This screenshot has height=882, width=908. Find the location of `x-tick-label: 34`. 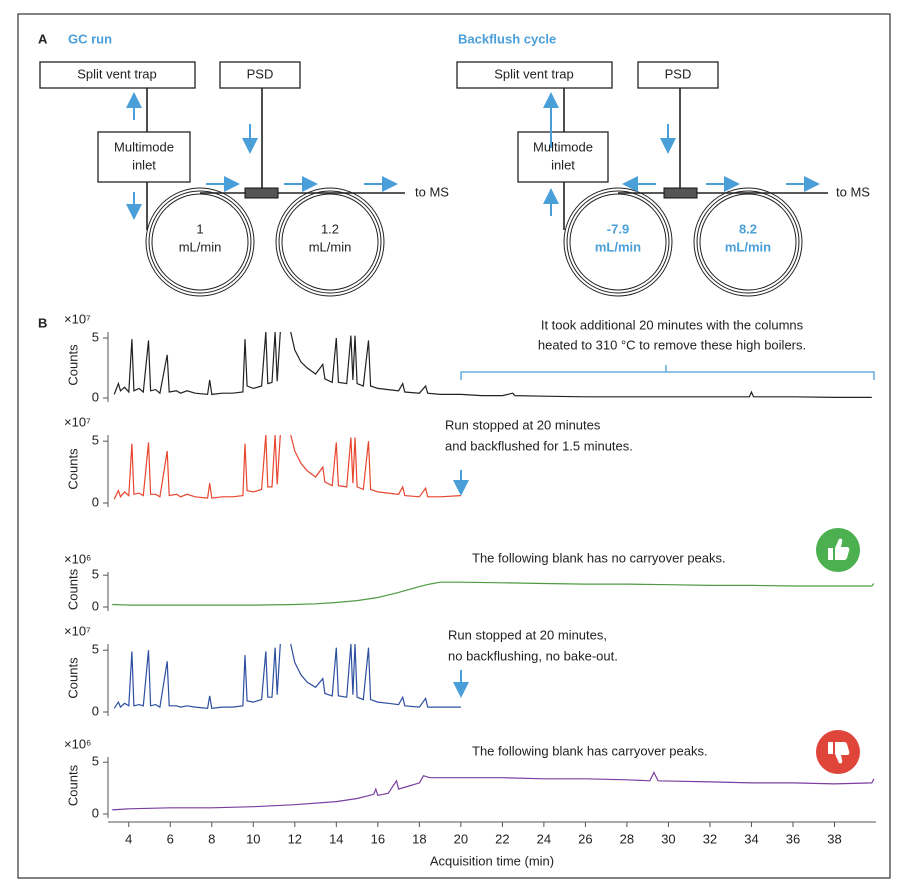

x-tick-label: 34 is located at coordinates (751, 838).